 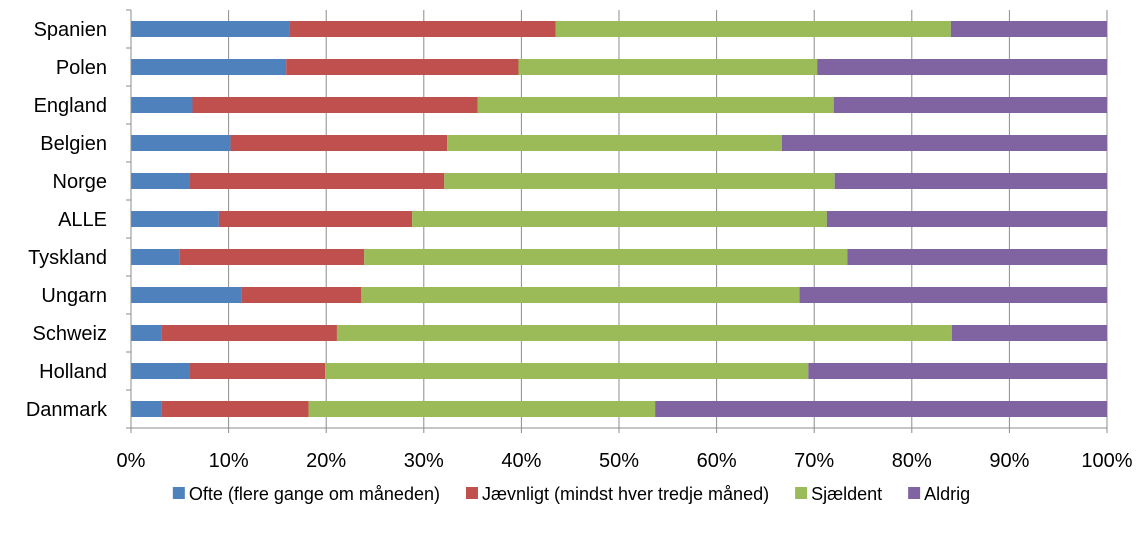 I want to click on category-label: Danmark, so click(x=67, y=410).